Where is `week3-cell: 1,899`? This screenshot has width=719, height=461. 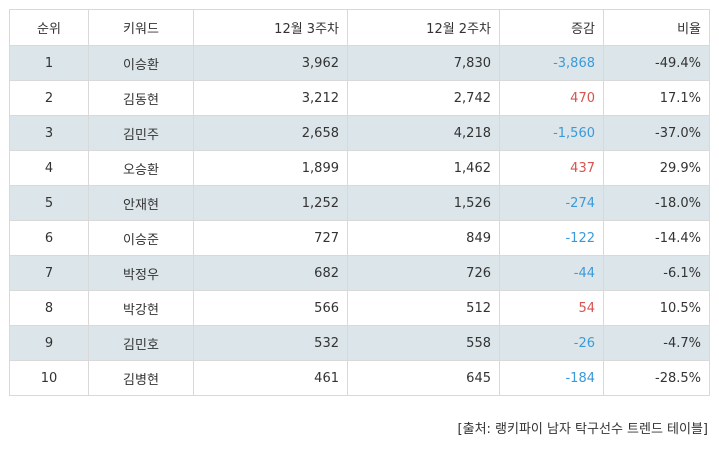
week3-cell: 1,899 is located at coordinates (270, 168).